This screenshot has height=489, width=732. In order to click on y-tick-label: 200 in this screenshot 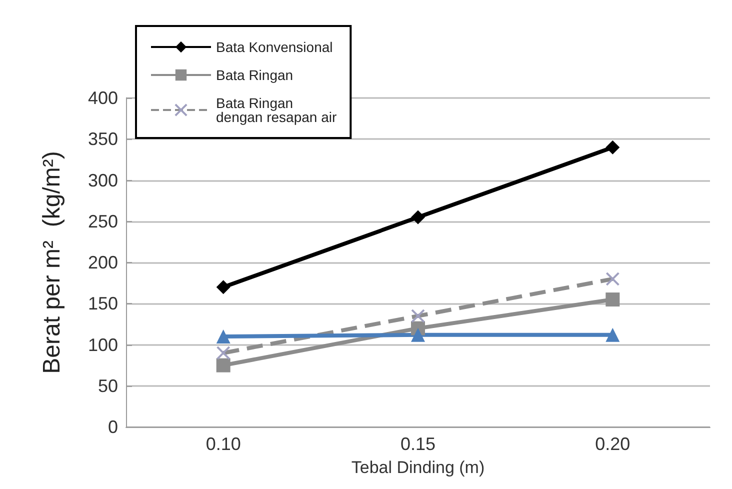, I will do `click(103, 262)`.